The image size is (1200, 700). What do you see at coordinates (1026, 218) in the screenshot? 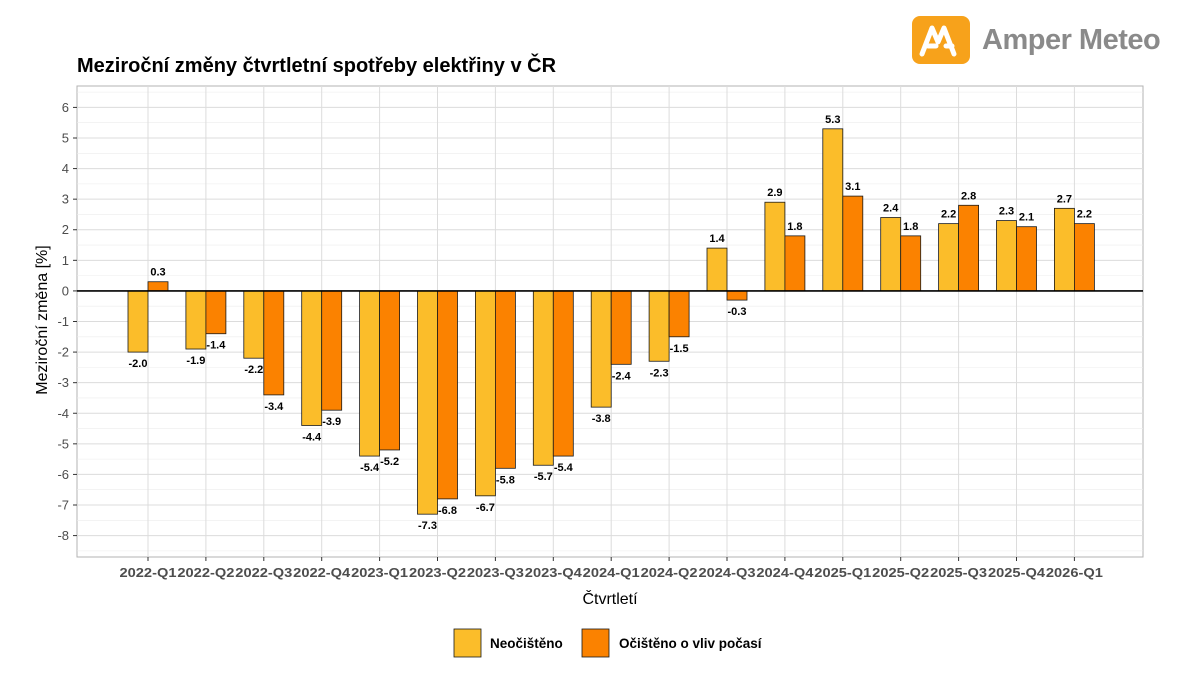
I see `data-label: 2.1` at bounding box center [1026, 218].